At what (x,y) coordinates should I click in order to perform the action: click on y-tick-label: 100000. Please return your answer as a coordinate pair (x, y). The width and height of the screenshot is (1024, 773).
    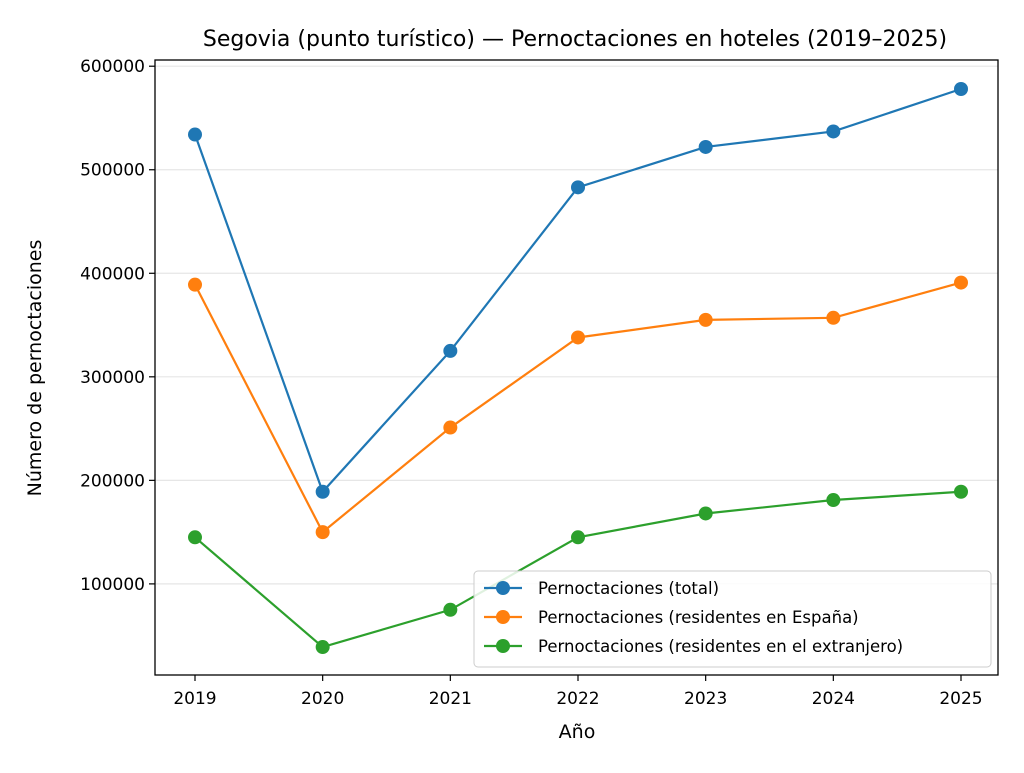
    Looking at the image, I should click on (112, 585).